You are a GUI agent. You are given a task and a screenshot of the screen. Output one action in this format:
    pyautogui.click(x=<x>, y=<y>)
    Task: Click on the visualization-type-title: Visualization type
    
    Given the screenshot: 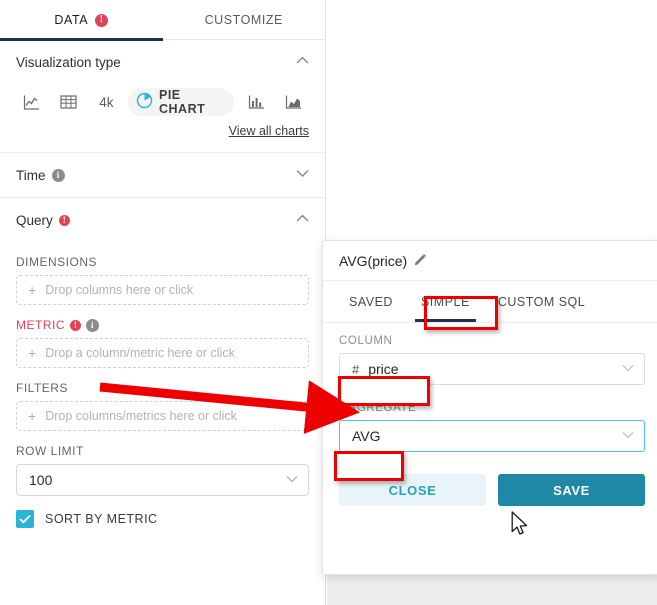 What is the action you would take?
    pyautogui.click(x=68, y=62)
    